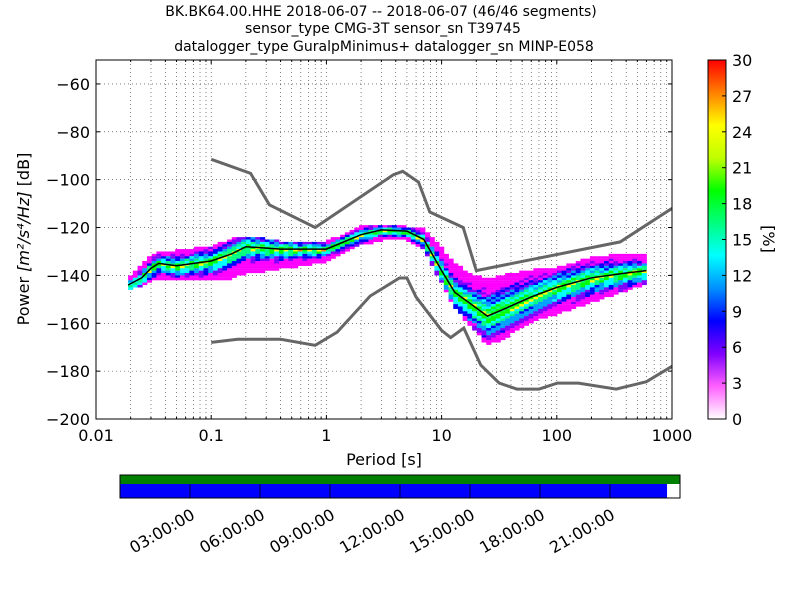  Describe the element at coordinates (96, 435) in the screenshot. I see `x-tick-label: 0.01` at that location.